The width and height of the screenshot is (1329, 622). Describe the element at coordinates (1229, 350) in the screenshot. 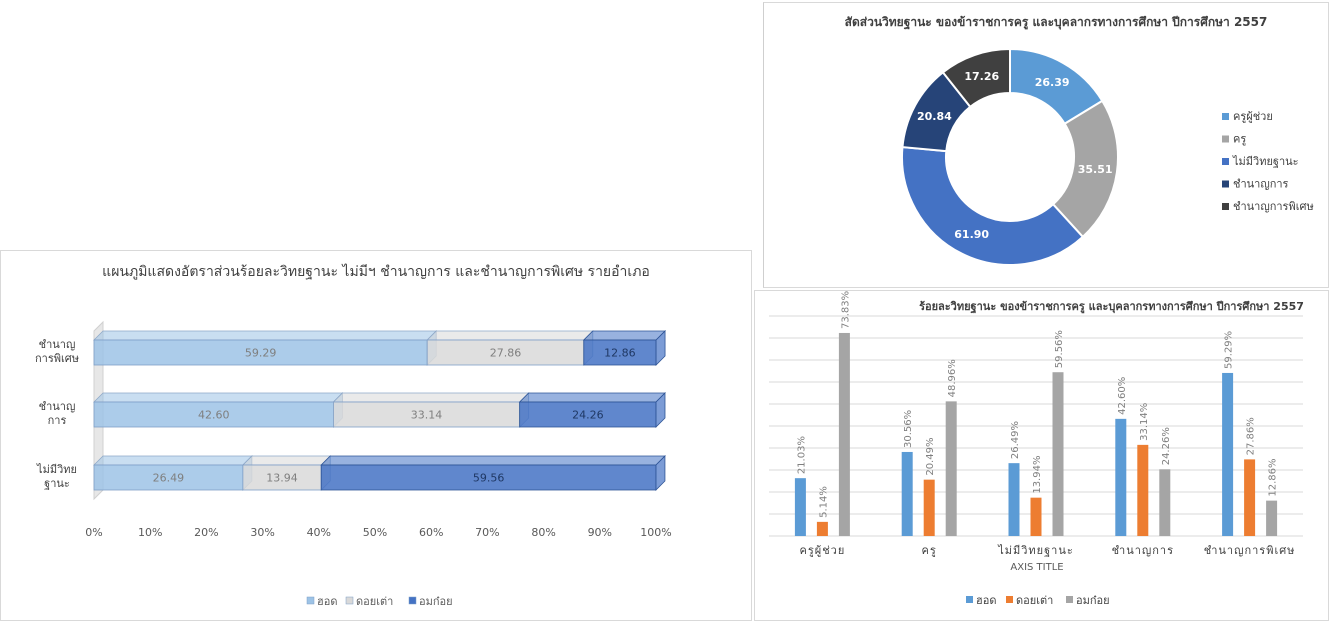

I see `column-data-label: 59.29%` at that location.